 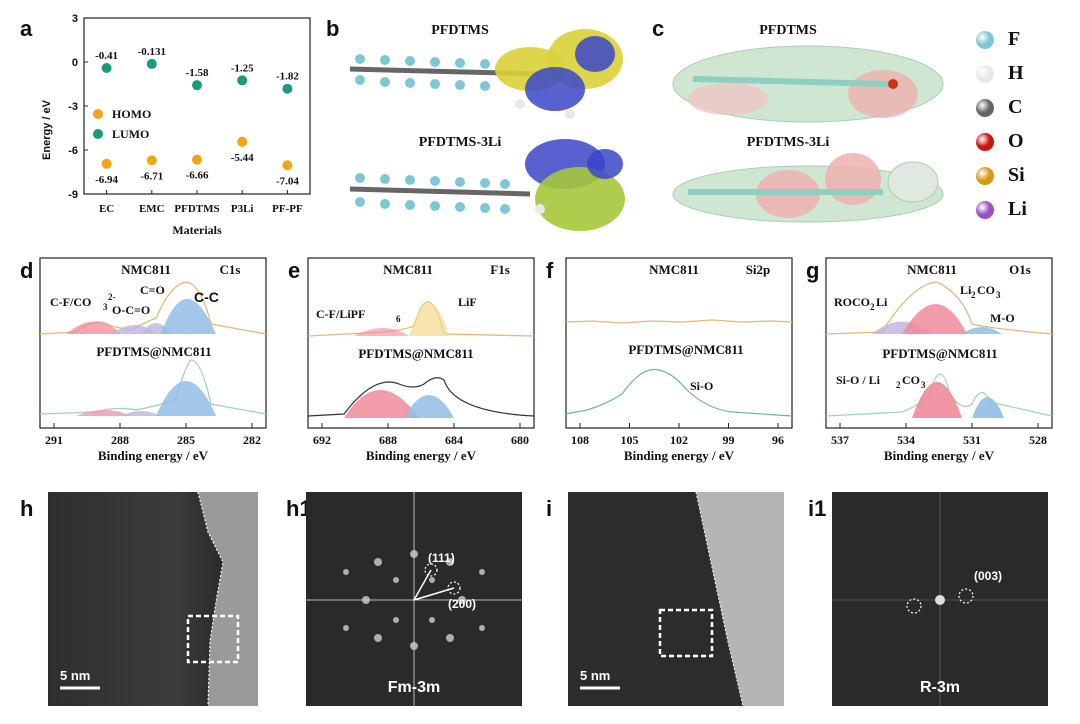 I want to click on panel-label-g: g, so click(x=813, y=270).